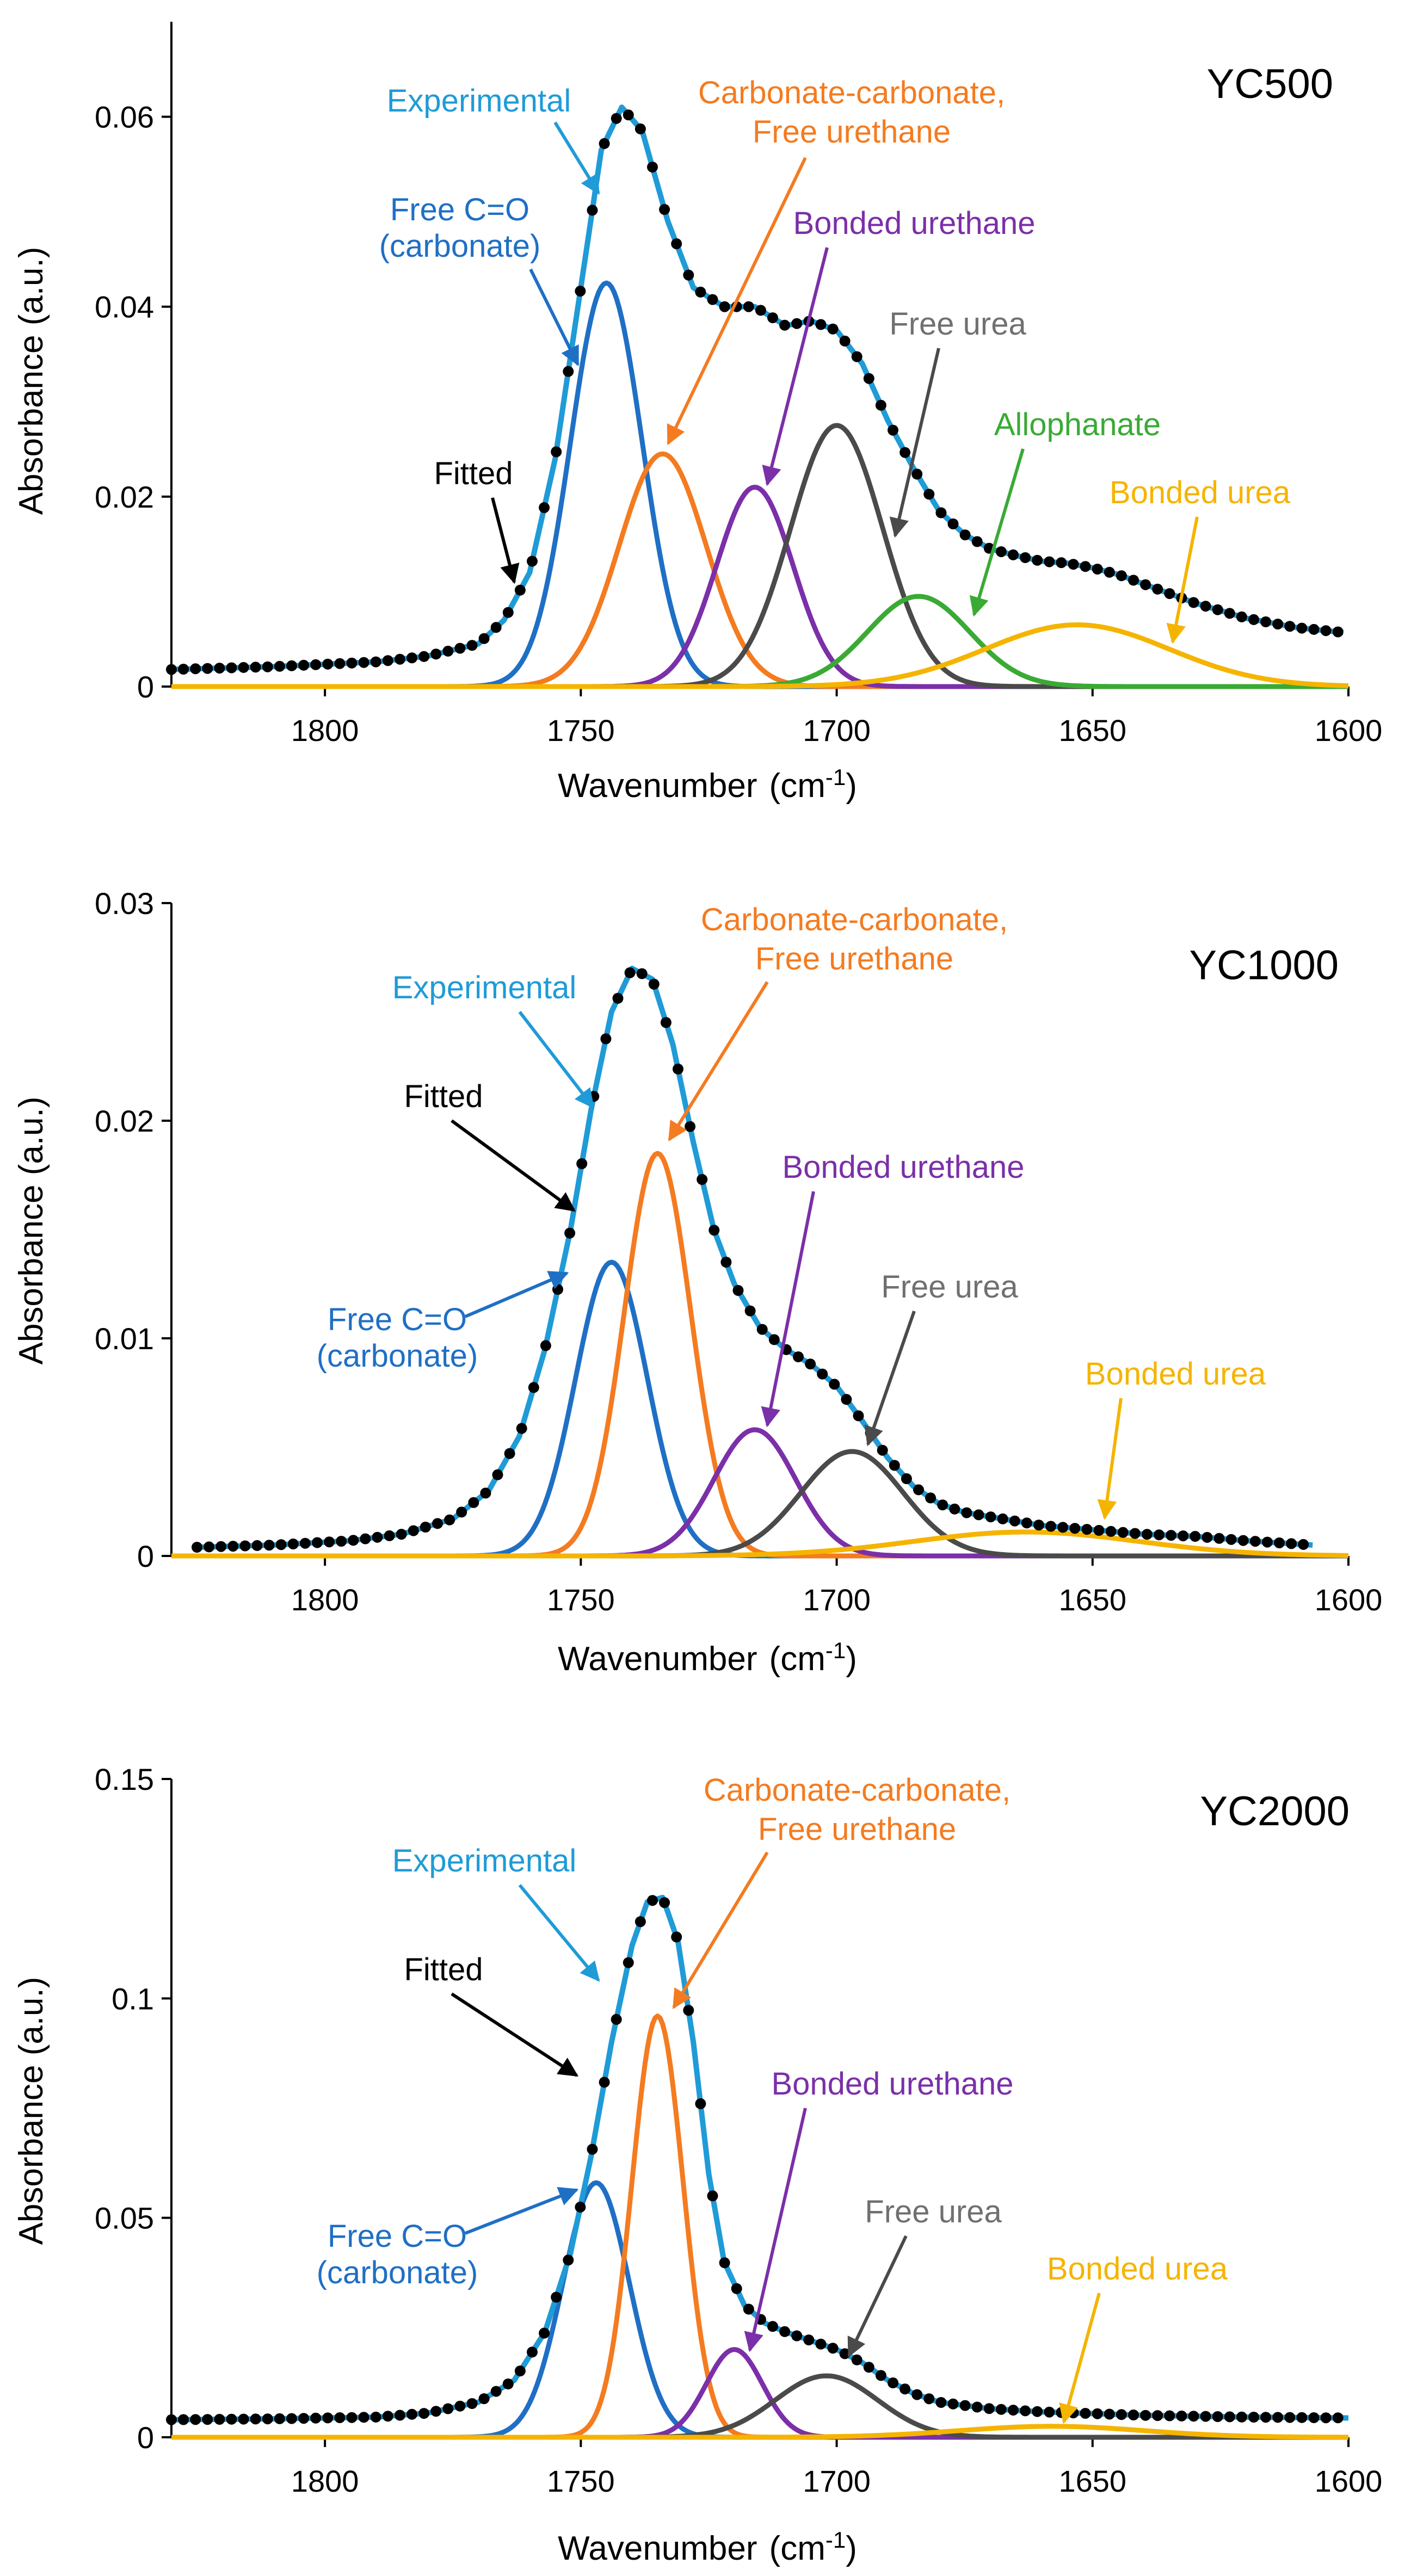 The image size is (1417, 2576). I want to click on panel-title: YC1000, so click(1264, 966).